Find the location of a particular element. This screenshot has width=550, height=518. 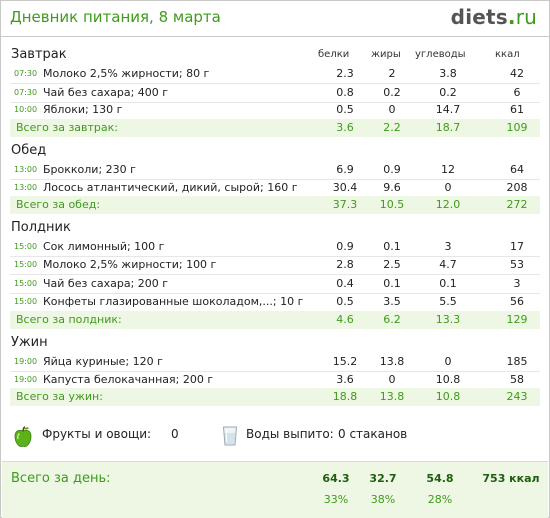

total-protein: 18.8 is located at coordinates (345, 396).